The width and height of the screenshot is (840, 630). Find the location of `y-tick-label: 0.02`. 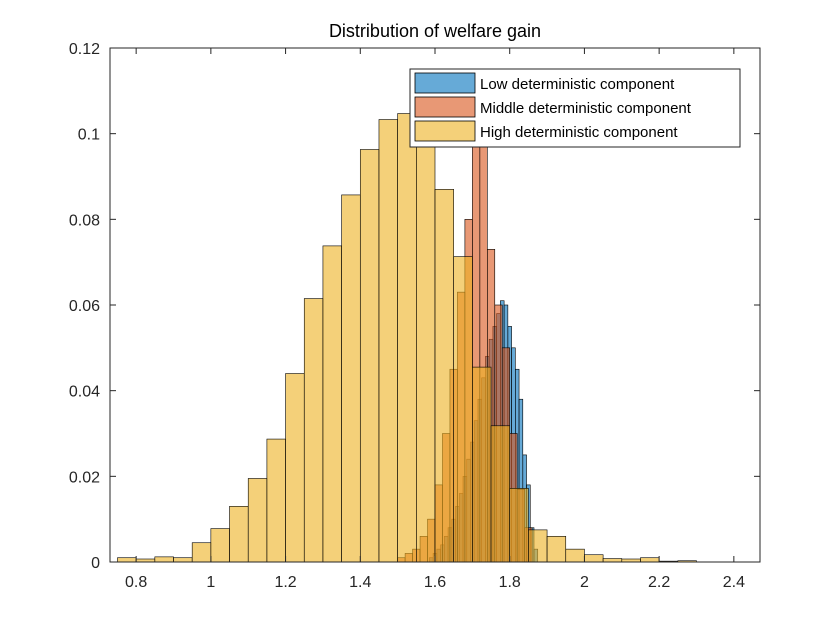

y-tick-label: 0.02 is located at coordinates (84, 477).